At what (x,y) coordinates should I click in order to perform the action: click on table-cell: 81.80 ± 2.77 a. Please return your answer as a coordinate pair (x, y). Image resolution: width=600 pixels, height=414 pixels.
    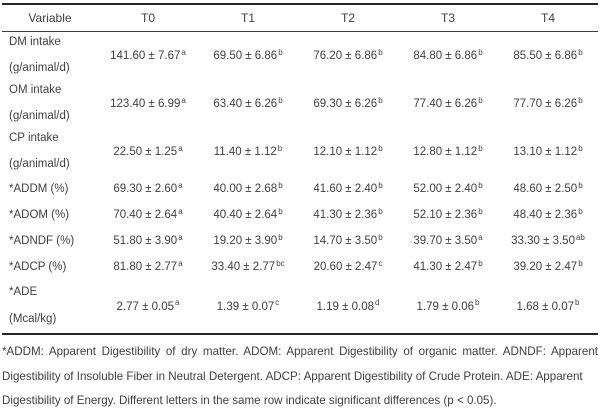
    Looking at the image, I should click on (148, 266).